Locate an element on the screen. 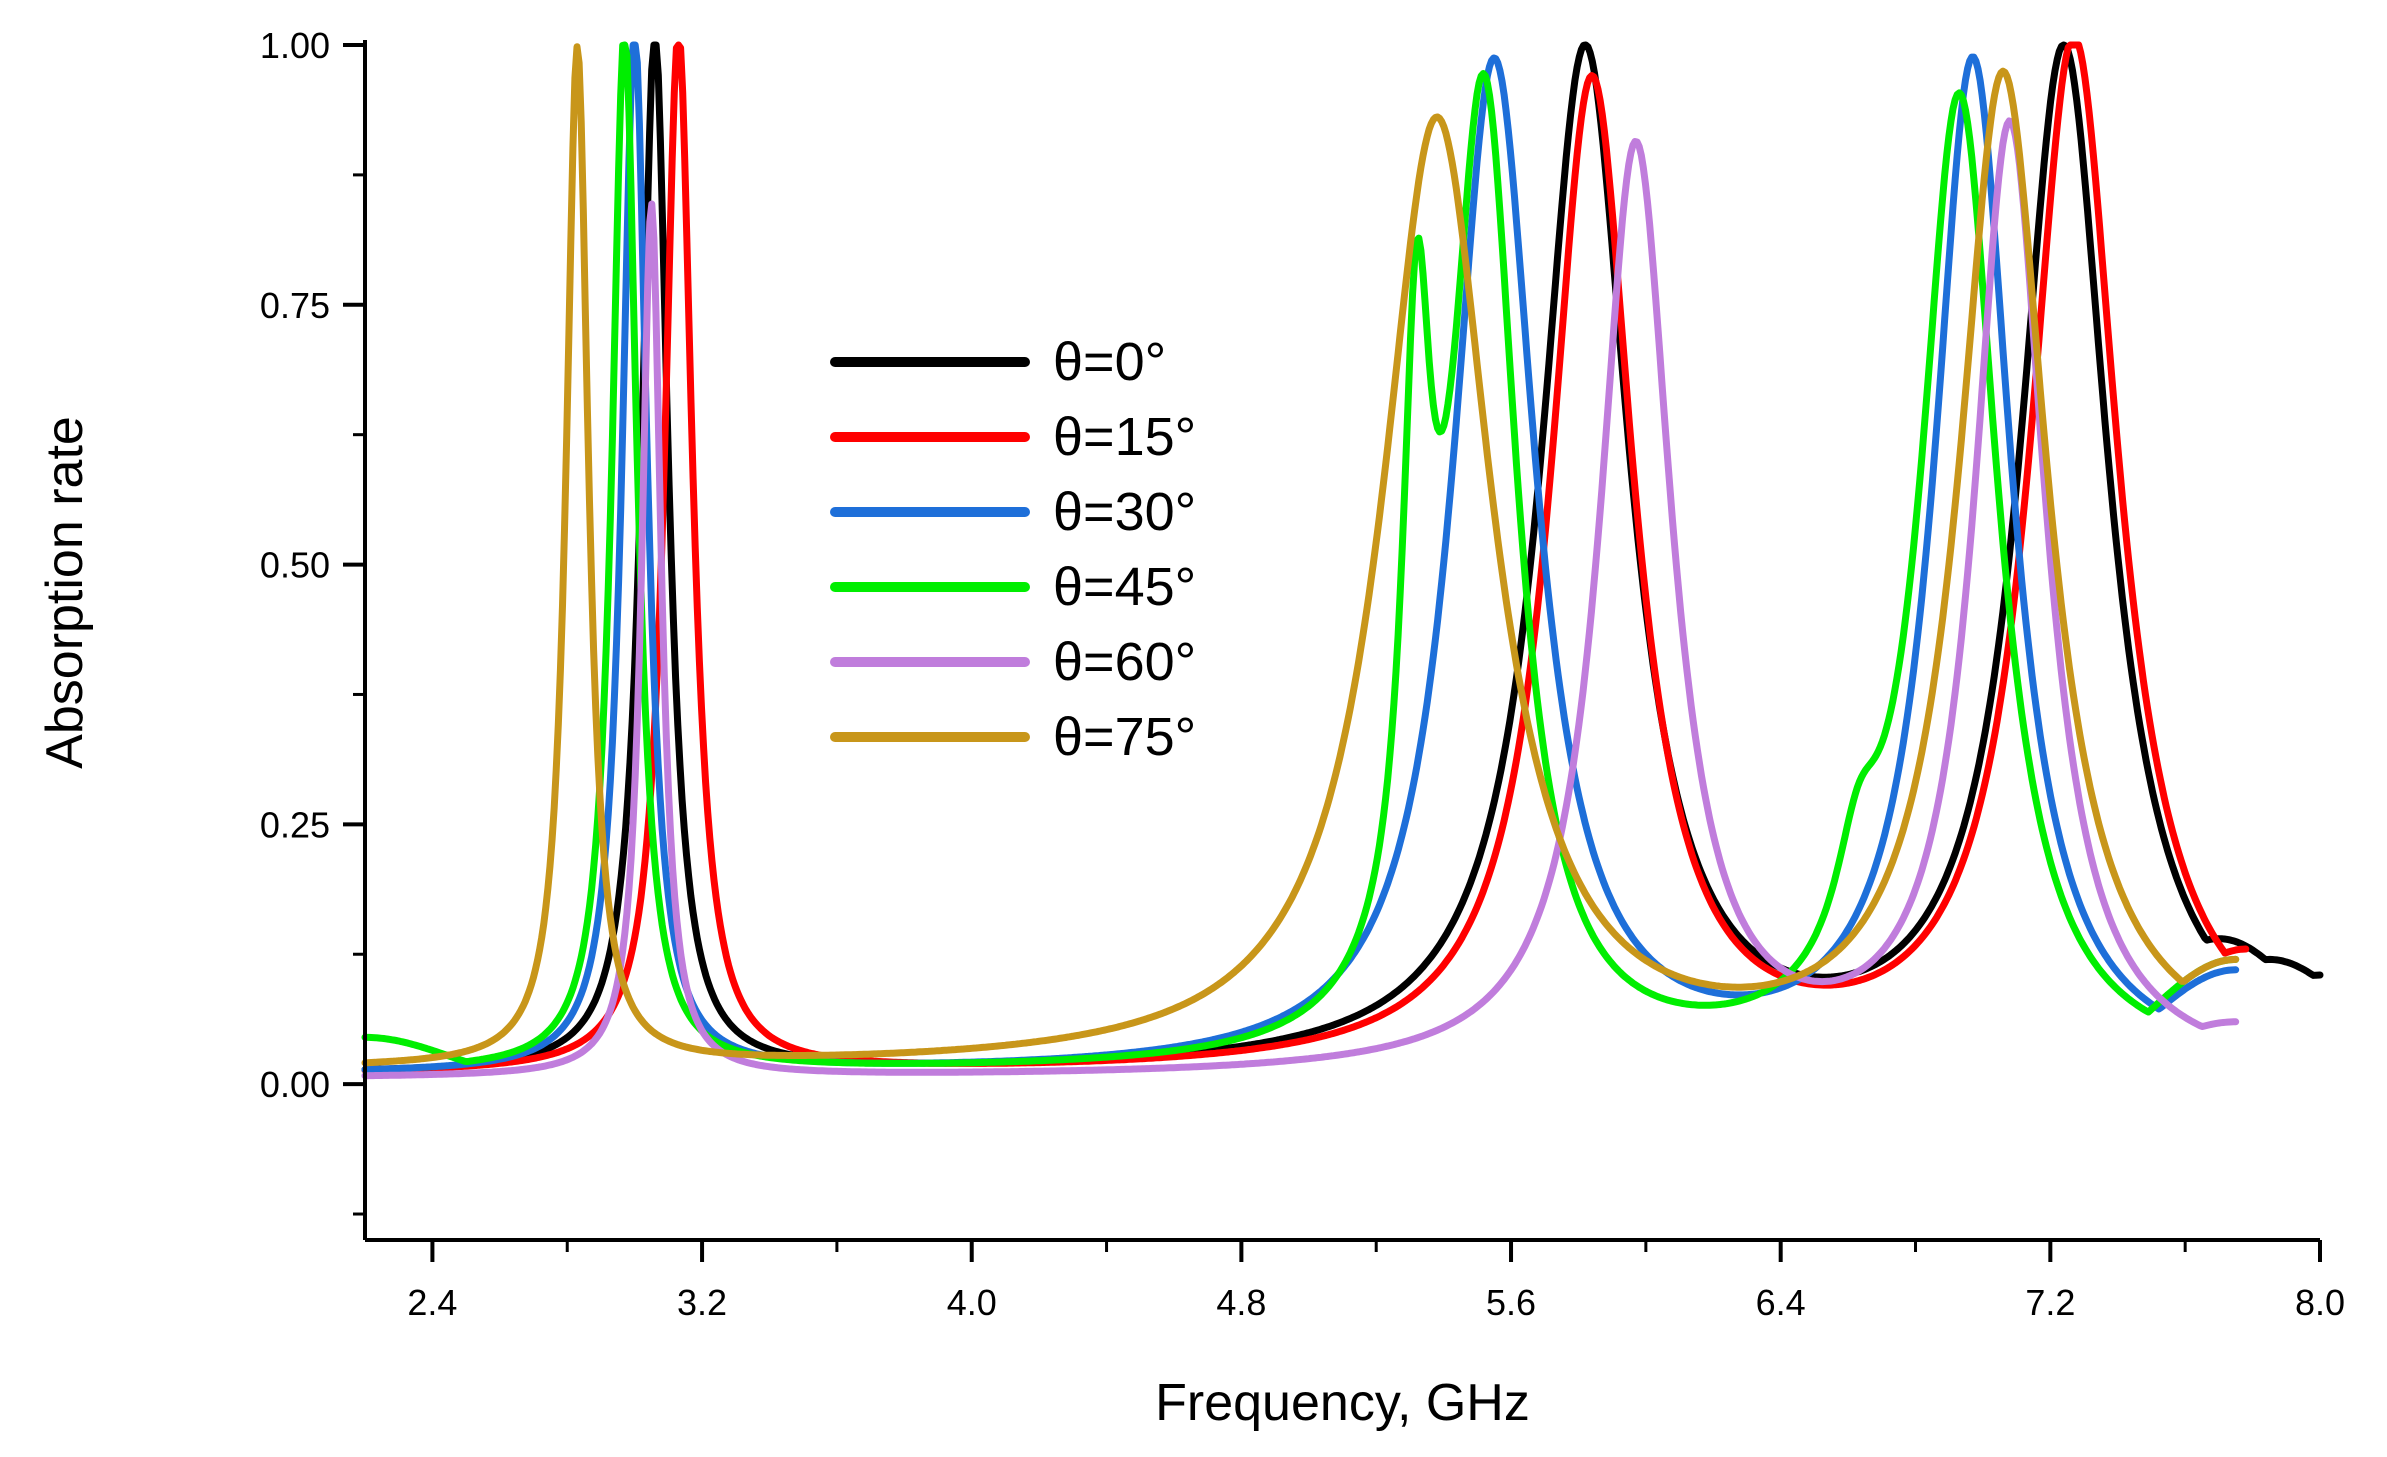 The image size is (2387, 1457). y-tick-label: 0.75 is located at coordinates (295, 305).